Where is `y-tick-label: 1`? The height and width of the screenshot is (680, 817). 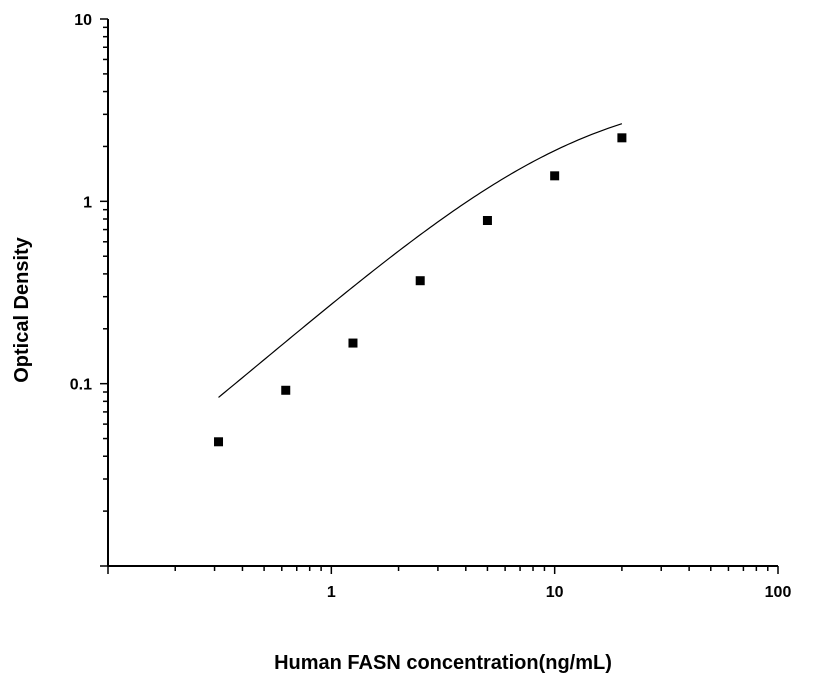 y-tick-label: 1 is located at coordinates (87, 202).